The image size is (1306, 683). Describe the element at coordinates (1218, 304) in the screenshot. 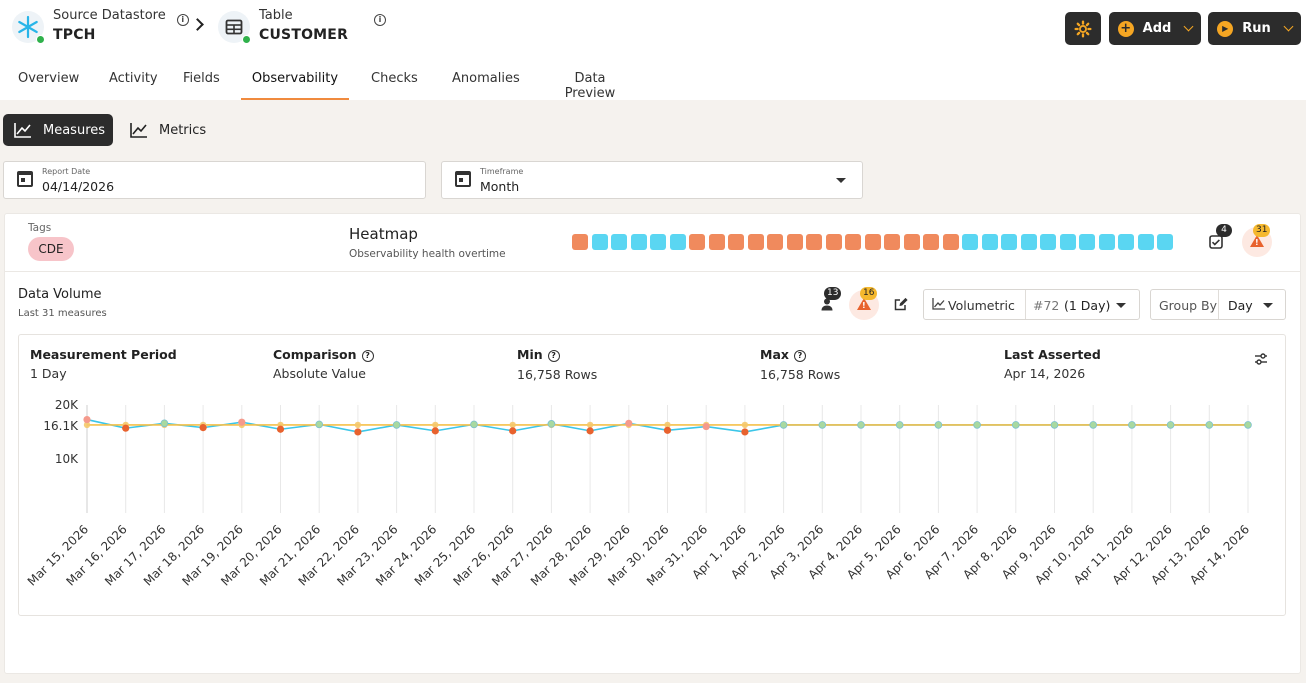

I see `group-by-select: Group By Day` at that location.